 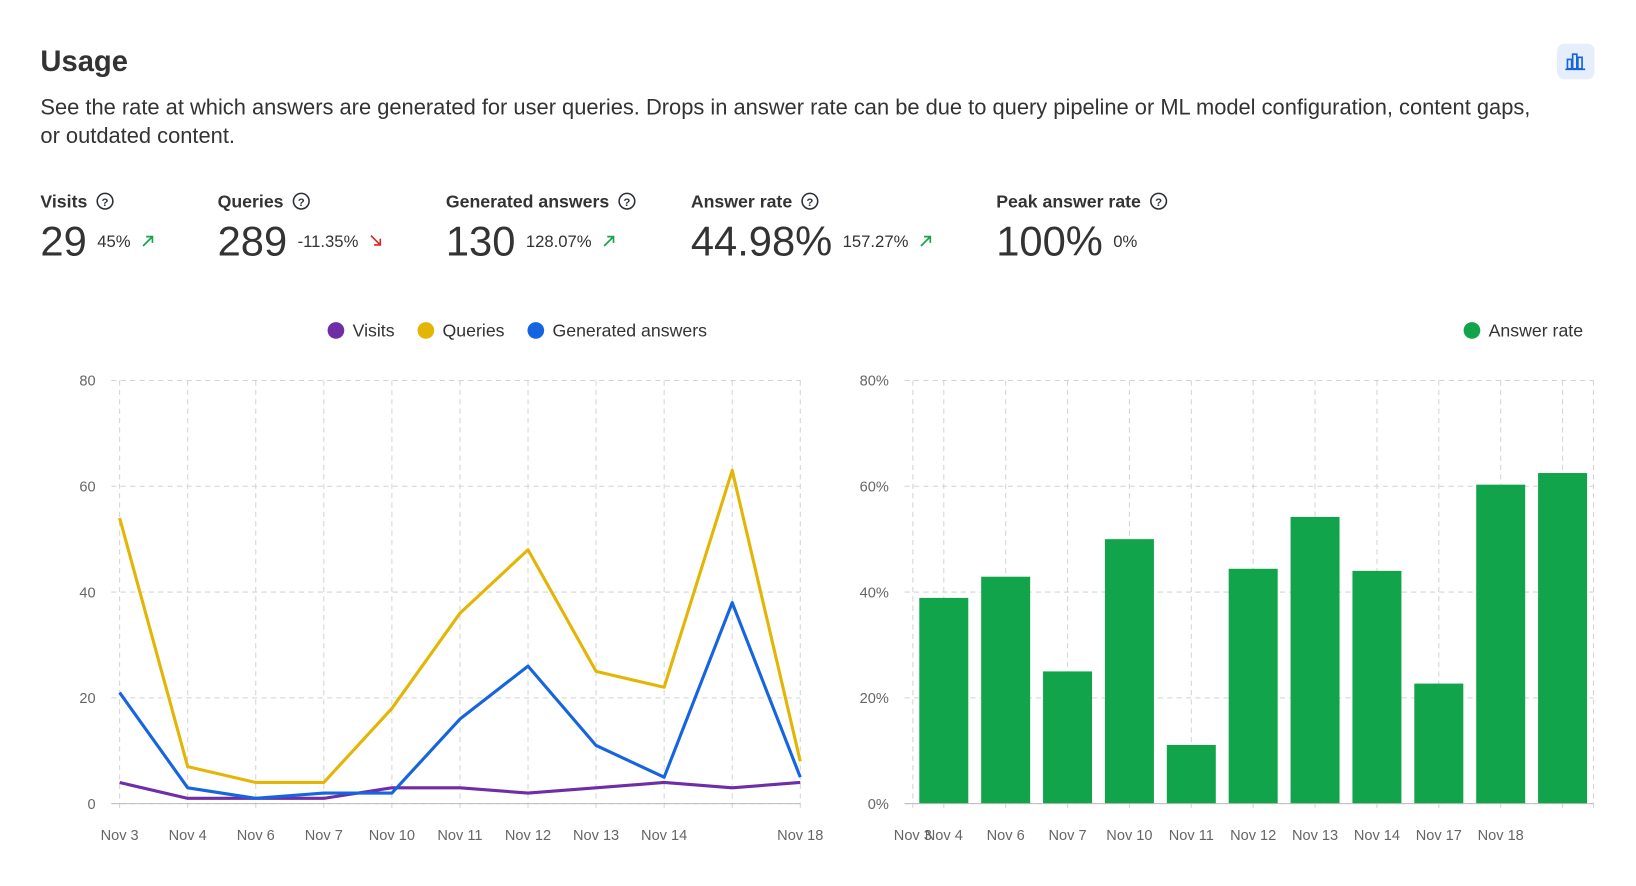 What do you see at coordinates (878, 805) in the screenshot?
I see `y-tick-label: 0%` at bounding box center [878, 805].